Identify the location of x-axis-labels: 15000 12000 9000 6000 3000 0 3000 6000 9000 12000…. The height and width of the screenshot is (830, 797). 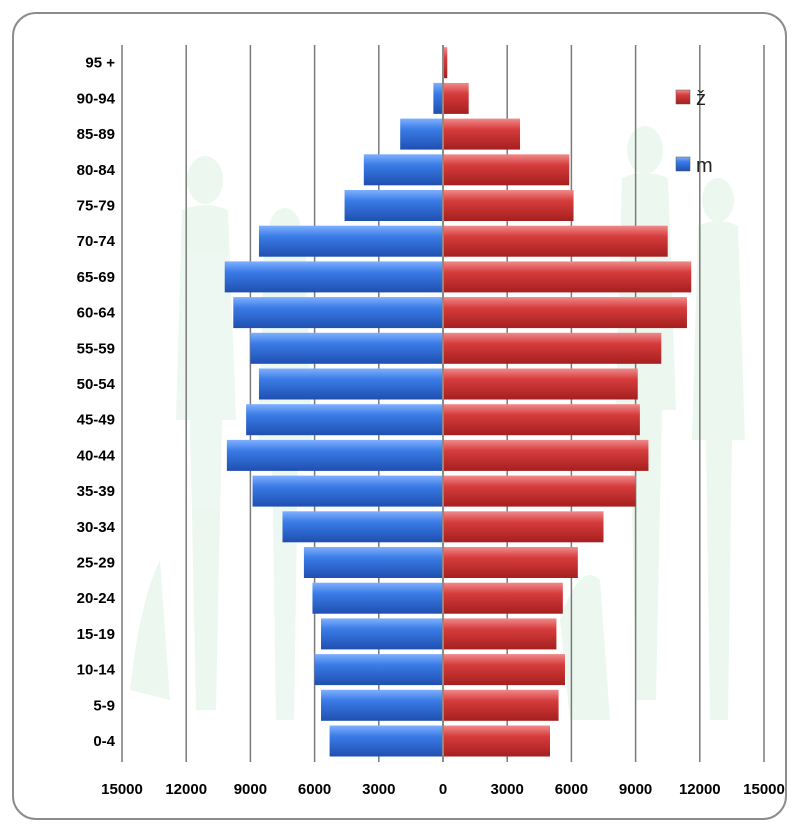
(443, 789).